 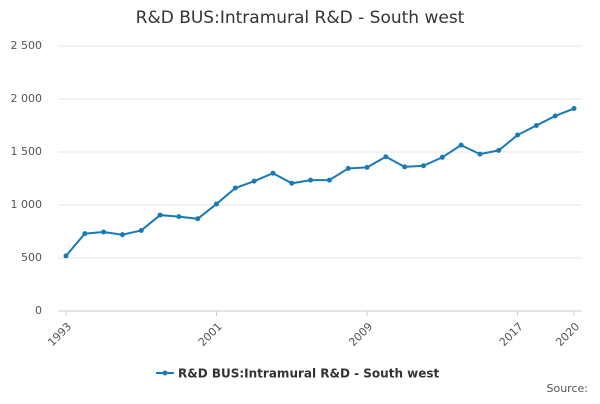 What do you see at coordinates (300, 18) in the screenshot?
I see `chart-title: R&D BUS:Intramural R&D - South west` at bounding box center [300, 18].